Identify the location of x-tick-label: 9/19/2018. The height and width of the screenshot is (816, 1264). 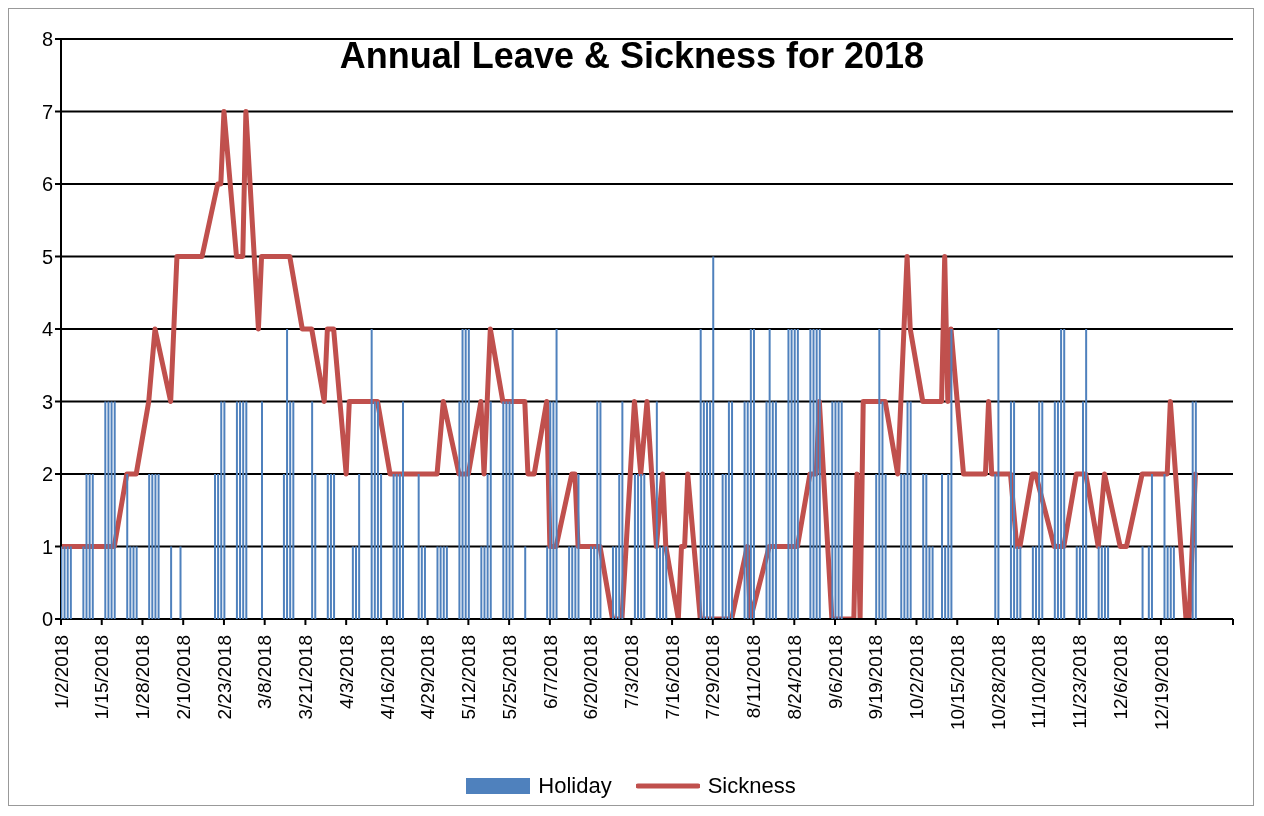
(876, 677).